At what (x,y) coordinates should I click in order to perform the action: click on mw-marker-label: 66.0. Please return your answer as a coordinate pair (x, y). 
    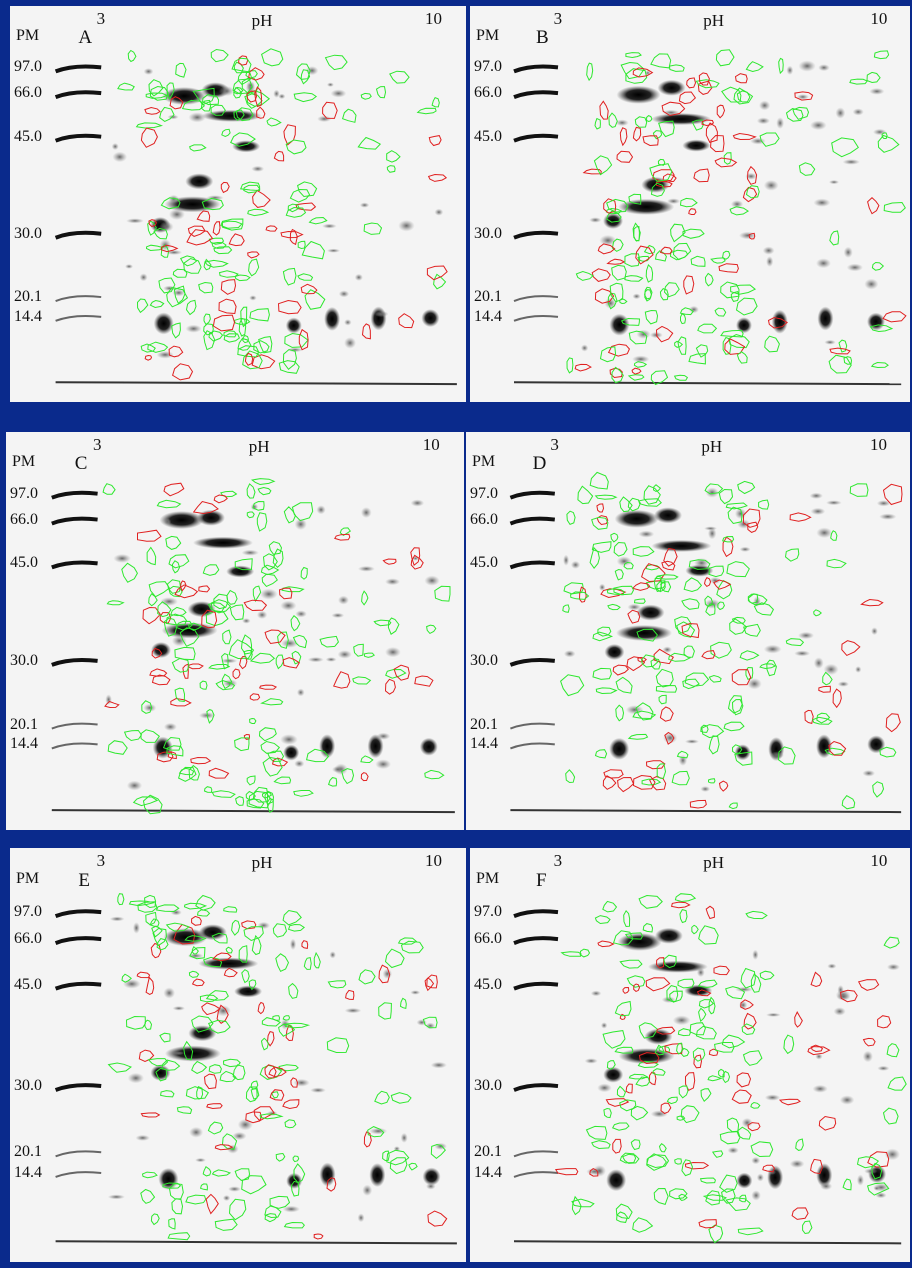
    Looking at the image, I should click on (28, 93).